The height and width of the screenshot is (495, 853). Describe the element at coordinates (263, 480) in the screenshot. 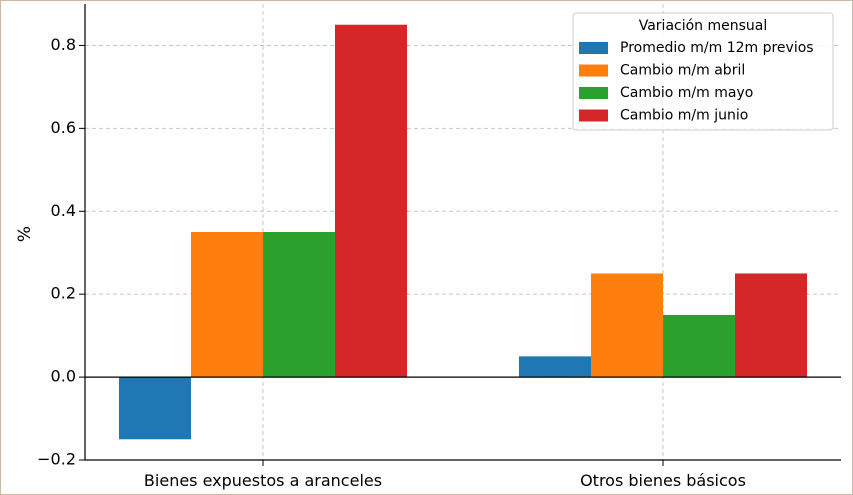

I see `x-tick-label: Bienes expuestos a aranceles` at that location.